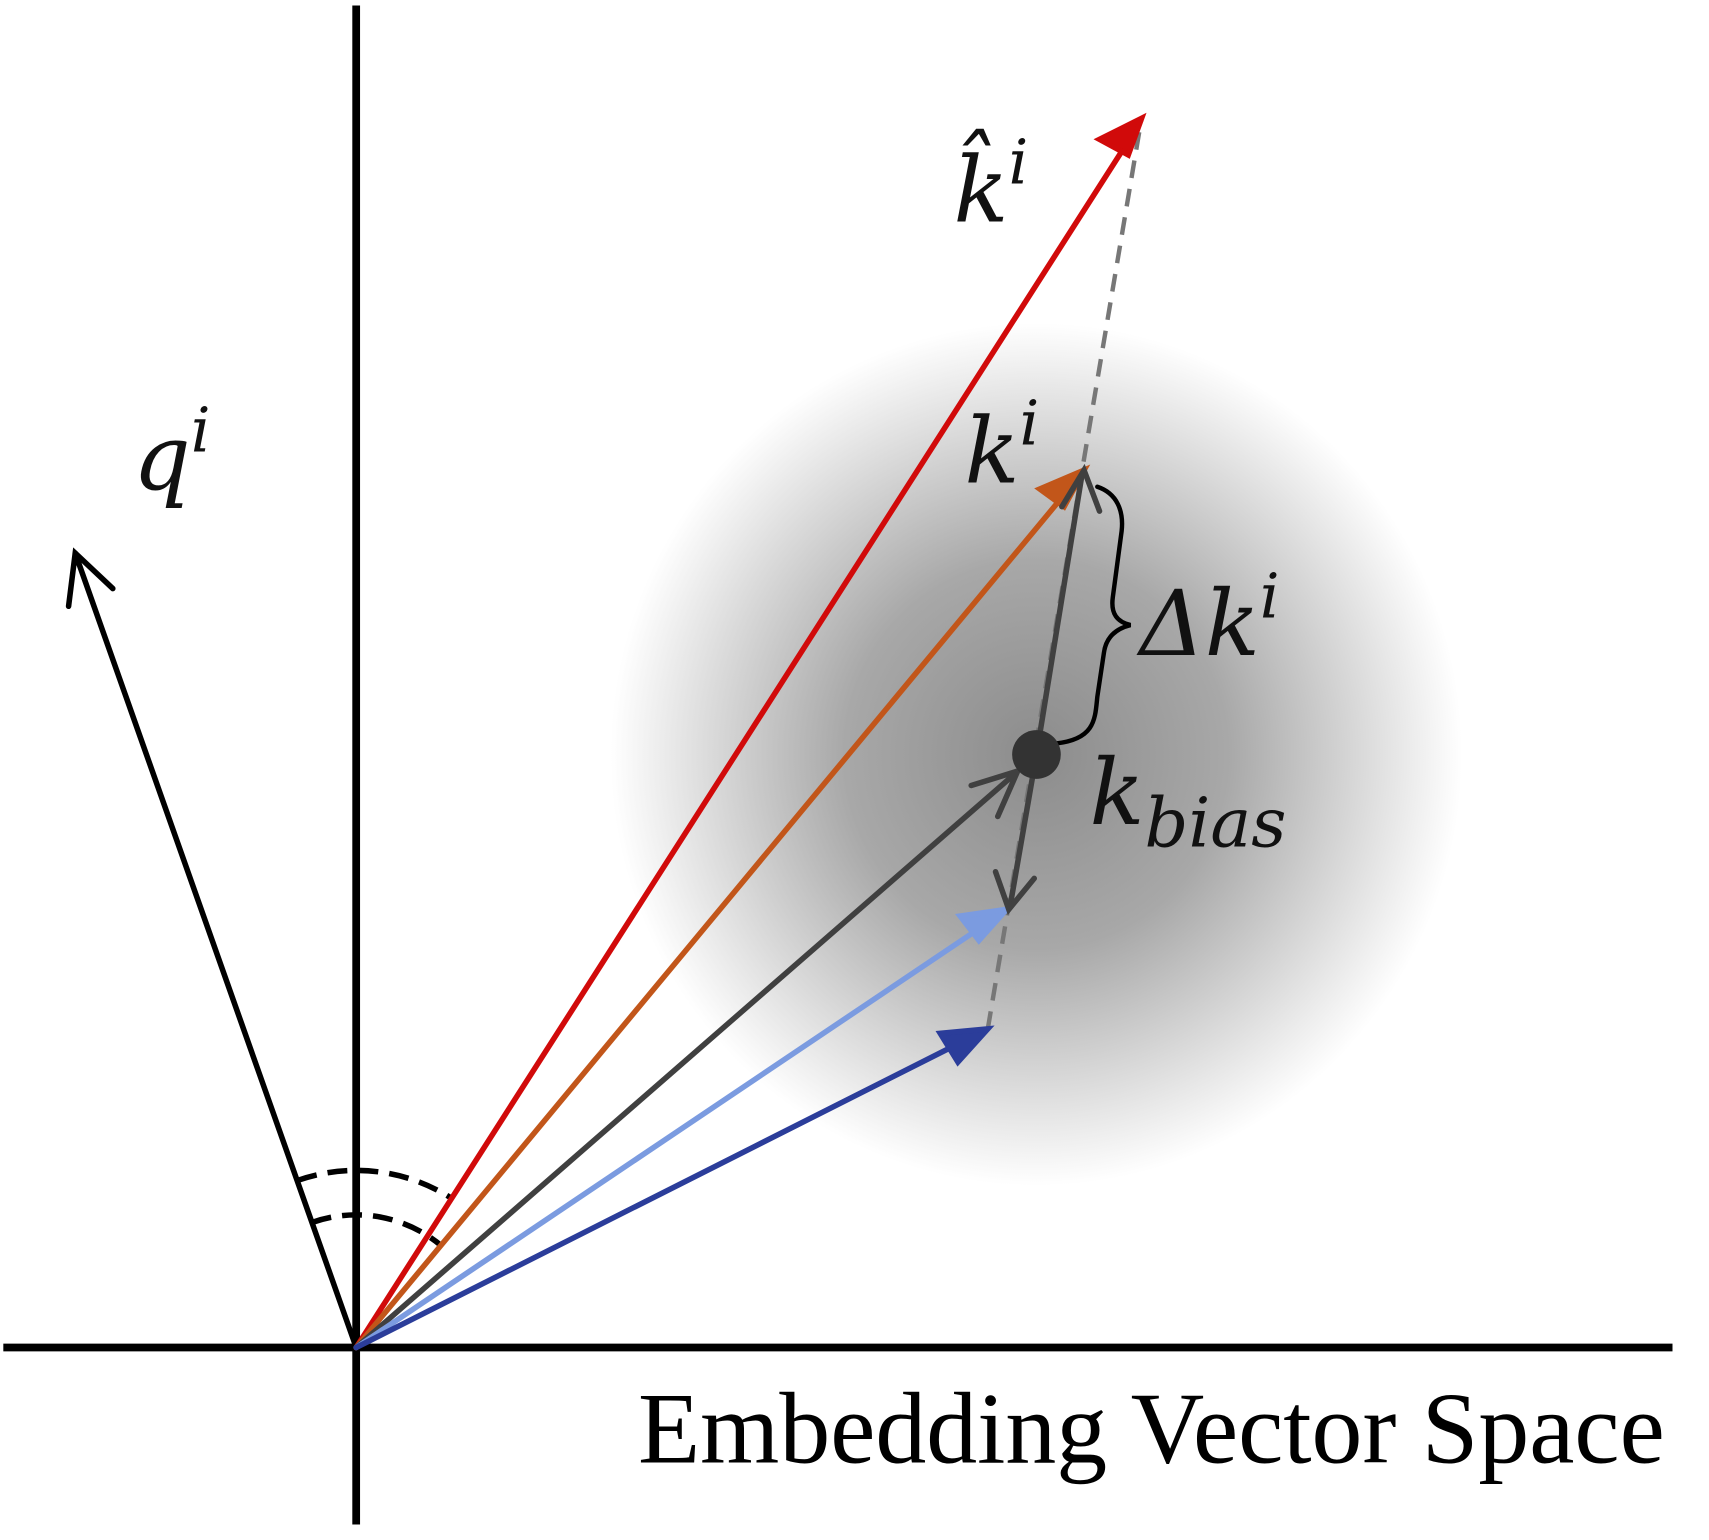  I want to click on bias-vector, so click(686, 1060).